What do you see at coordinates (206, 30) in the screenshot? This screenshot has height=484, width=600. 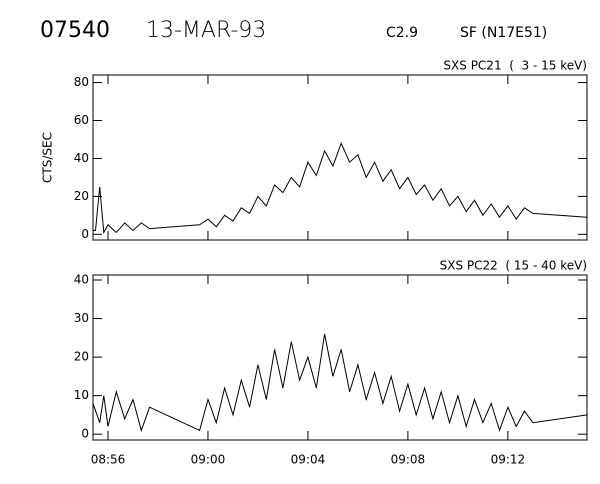 I see `observation-date: 13-MAR-93` at bounding box center [206, 30].